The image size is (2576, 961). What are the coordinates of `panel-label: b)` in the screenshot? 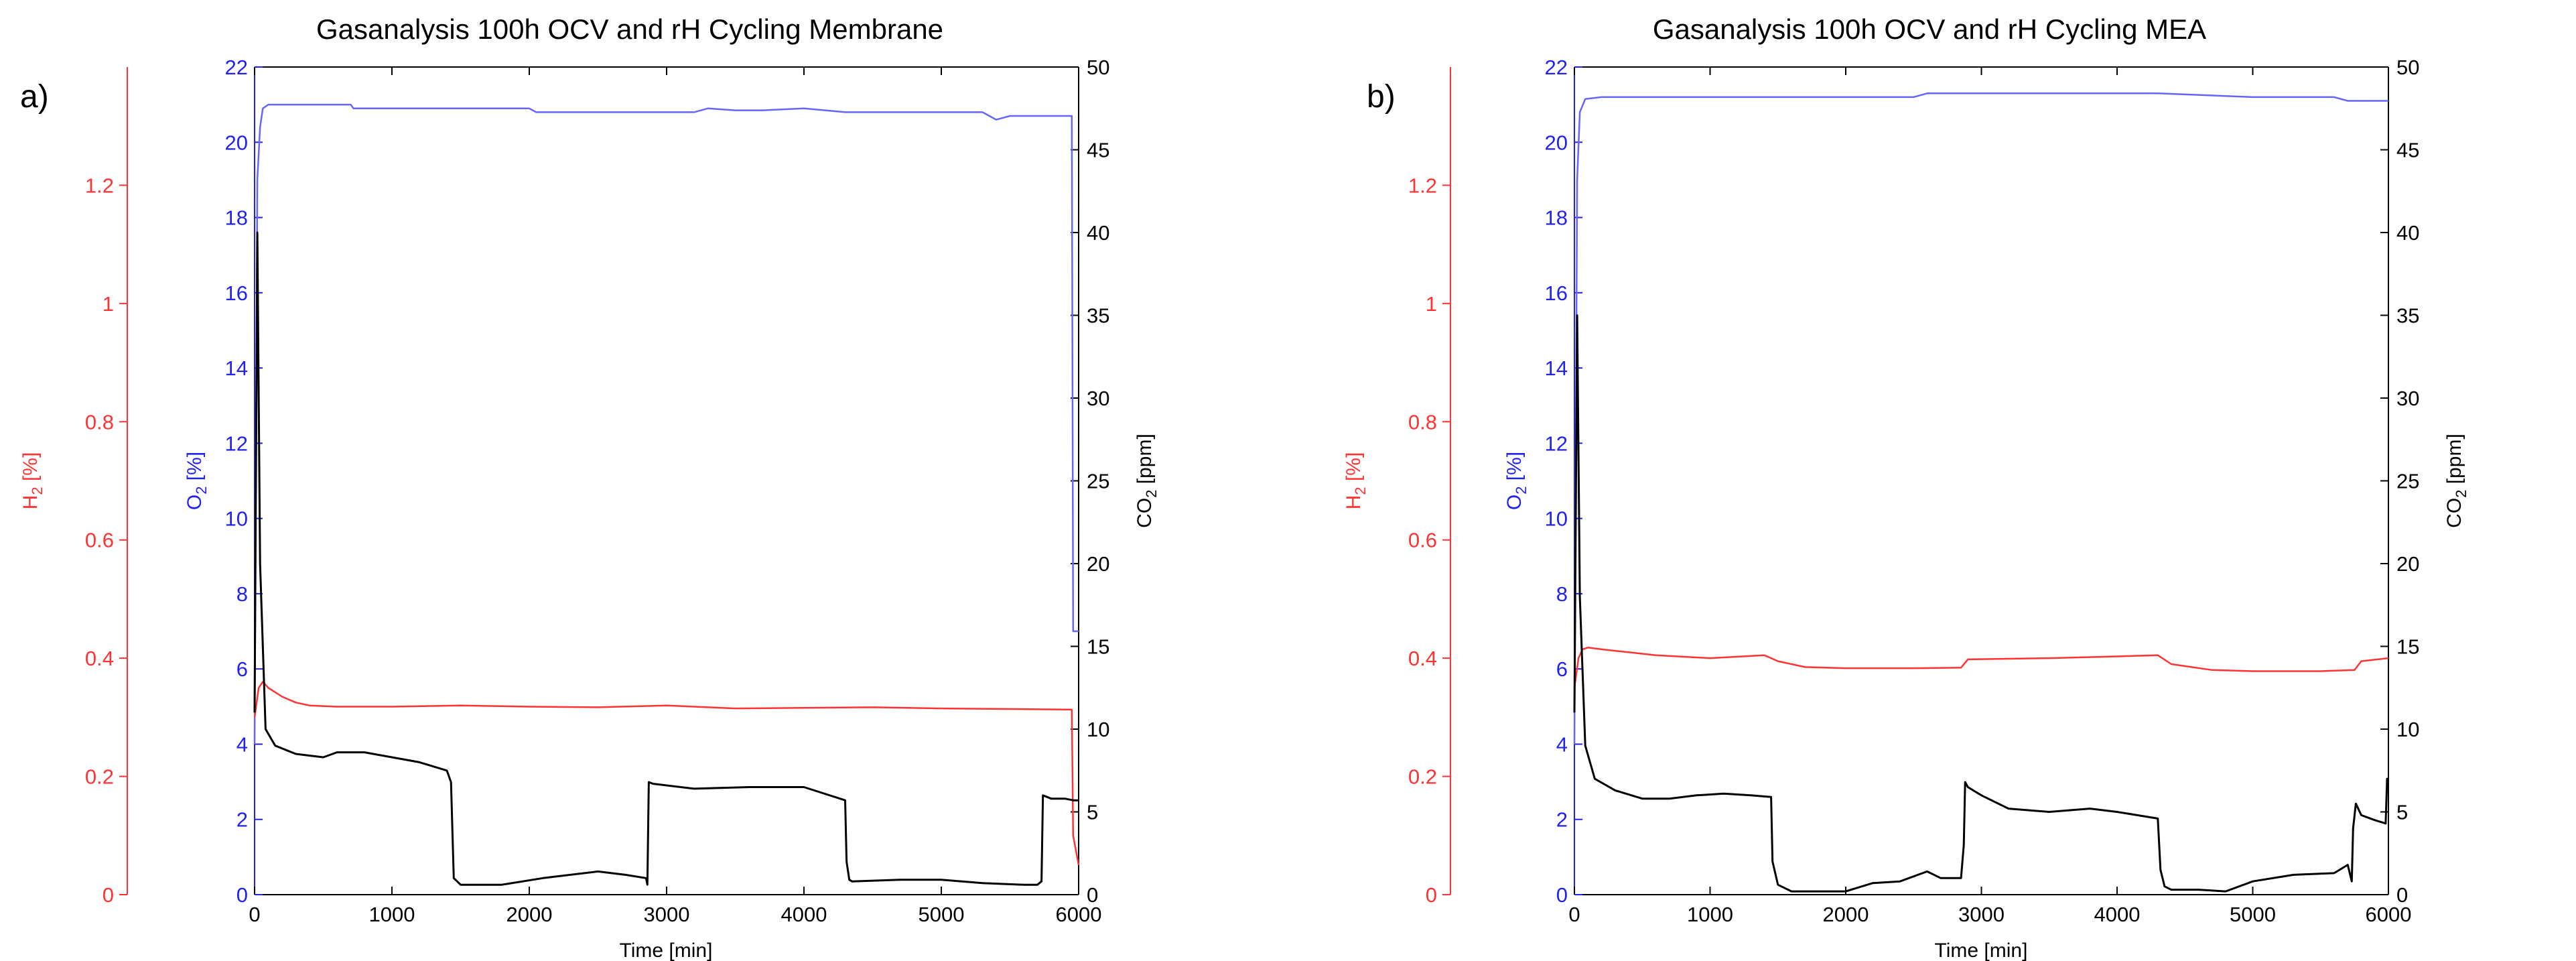 It's located at (1381, 97).